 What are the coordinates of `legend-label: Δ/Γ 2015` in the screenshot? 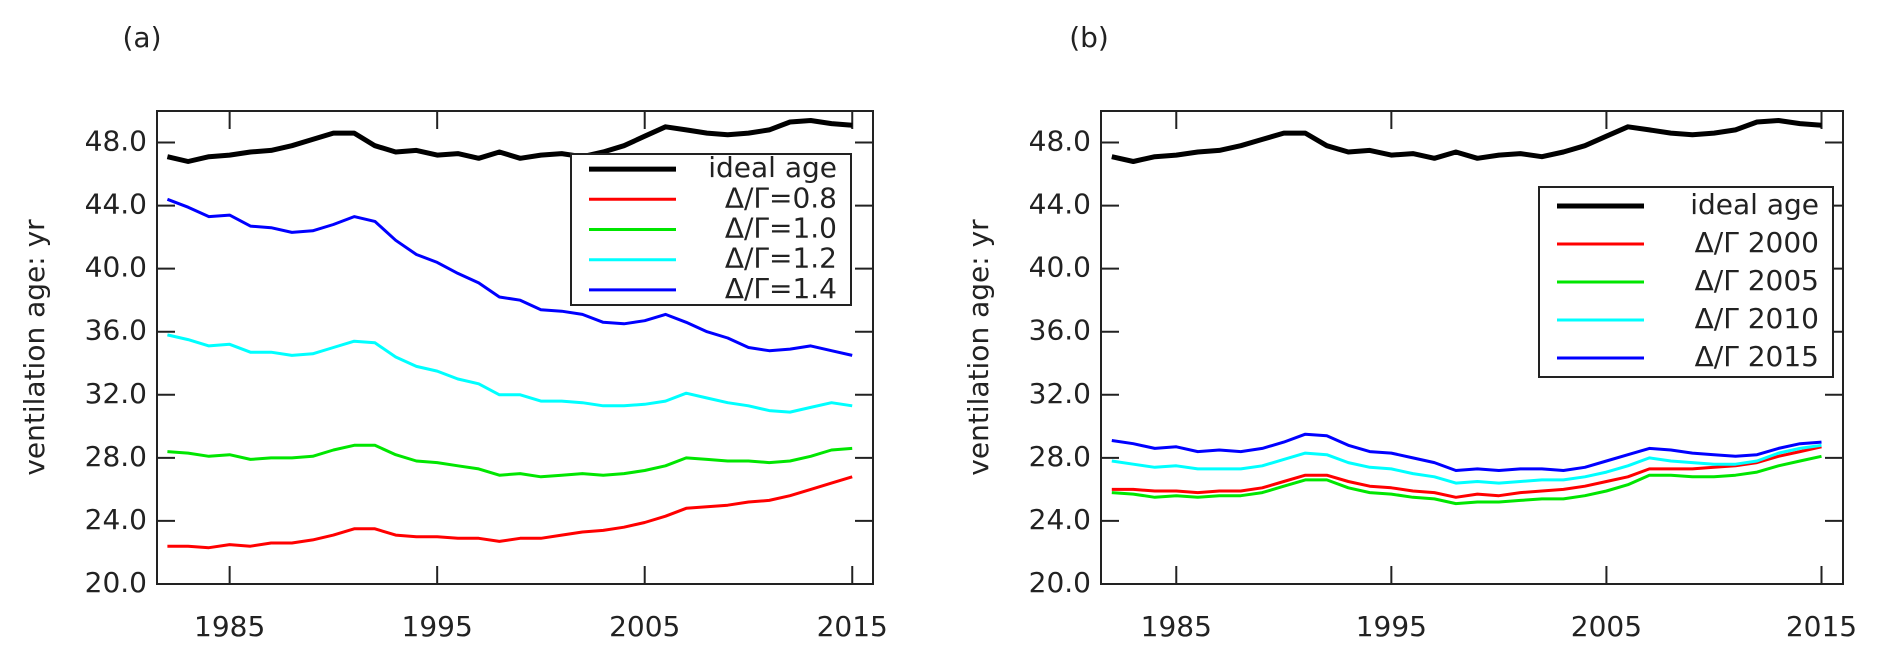 It's located at (1757, 356).